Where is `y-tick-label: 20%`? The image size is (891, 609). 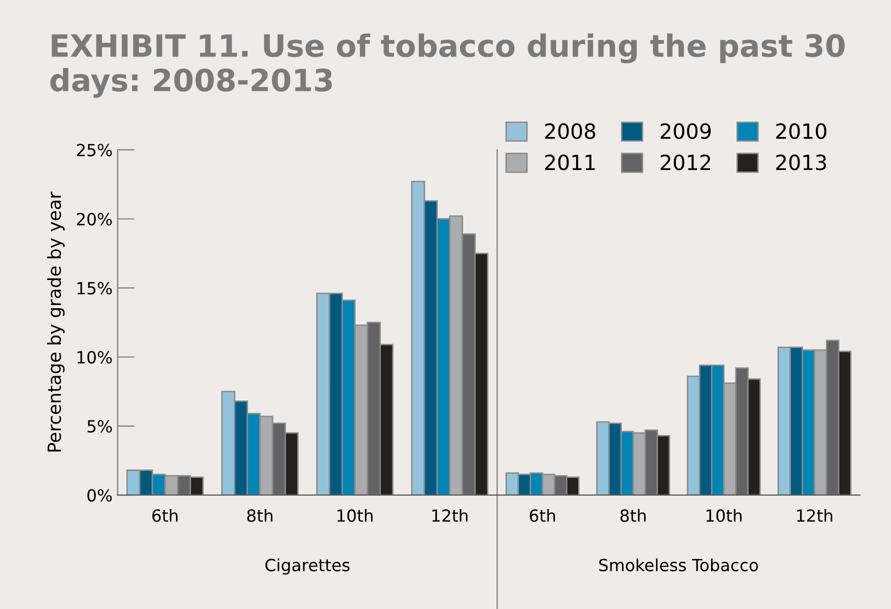 y-tick-label: 20% is located at coordinates (94, 219).